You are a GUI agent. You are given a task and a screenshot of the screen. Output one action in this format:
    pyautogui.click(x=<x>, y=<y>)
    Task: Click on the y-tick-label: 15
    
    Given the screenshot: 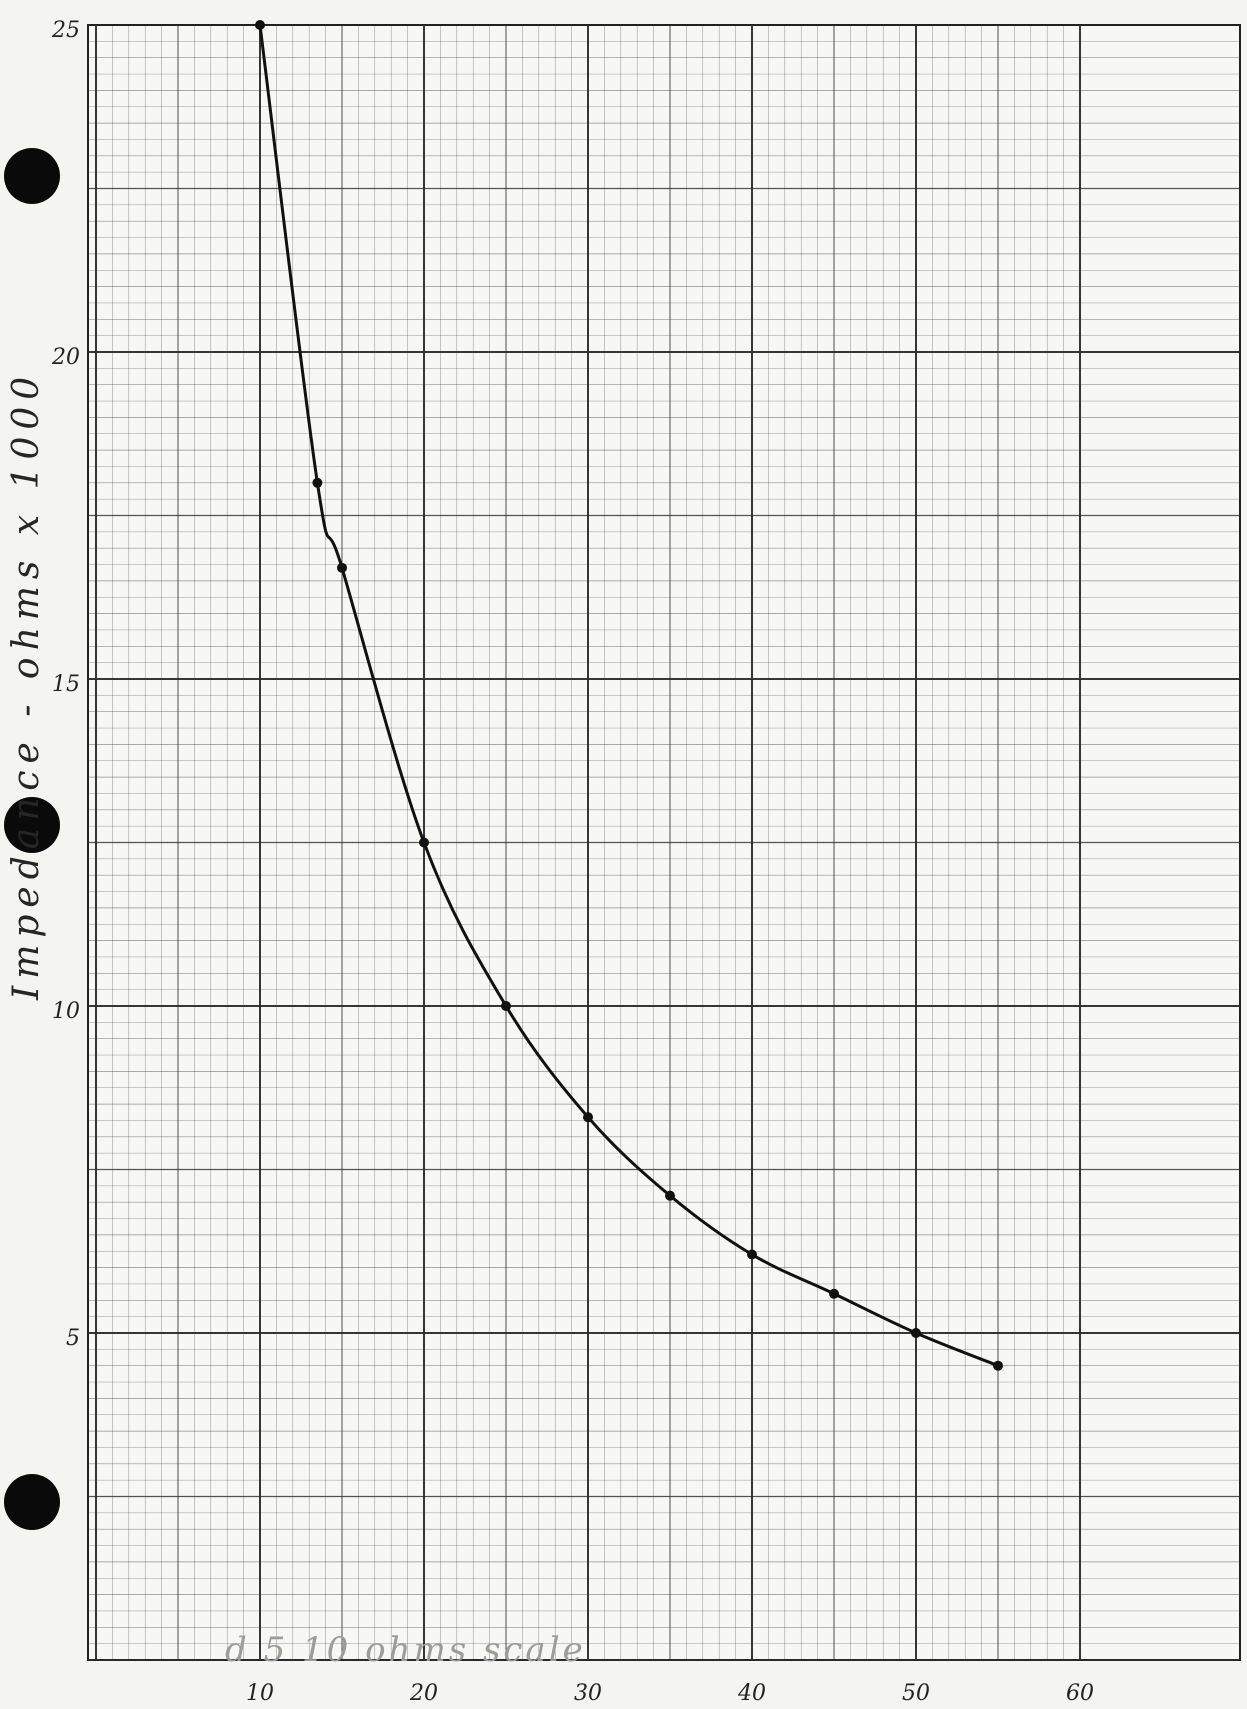 What is the action you would take?
    pyautogui.click(x=66, y=684)
    